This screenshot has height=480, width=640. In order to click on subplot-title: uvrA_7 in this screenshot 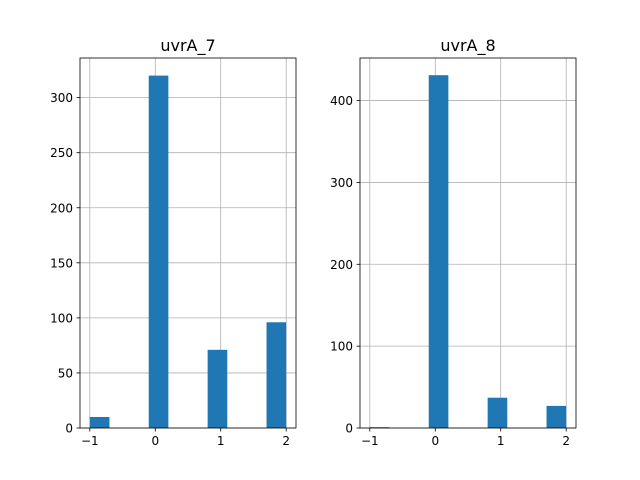, I will do `click(187, 46)`.